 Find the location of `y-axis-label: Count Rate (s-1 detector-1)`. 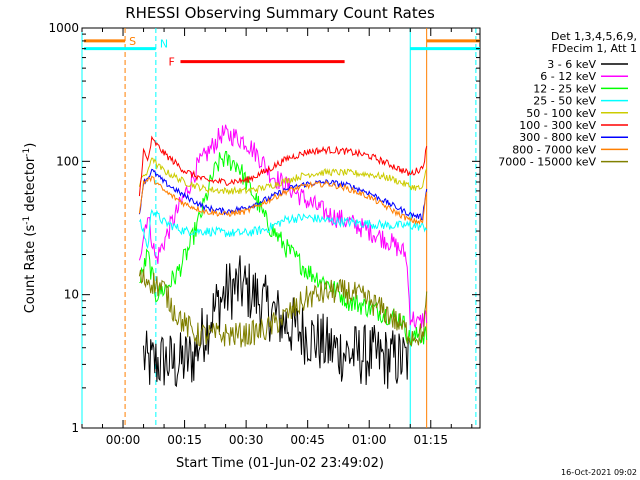

y-axis-label: Count Rate (s-1 detector-1) is located at coordinates (30, 228).